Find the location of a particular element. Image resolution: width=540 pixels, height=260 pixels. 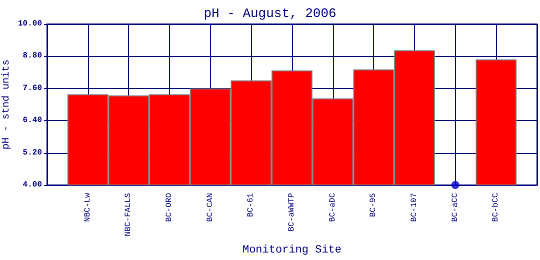

x-tick-label: BC-ORO is located at coordinates (169, 207).